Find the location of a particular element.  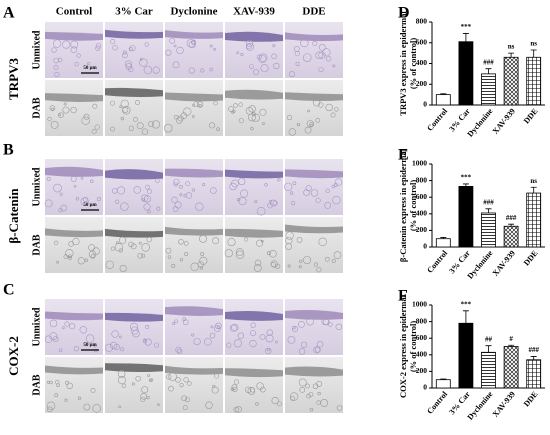

row-label: TRPV3 is located at coordinates (13, 79).